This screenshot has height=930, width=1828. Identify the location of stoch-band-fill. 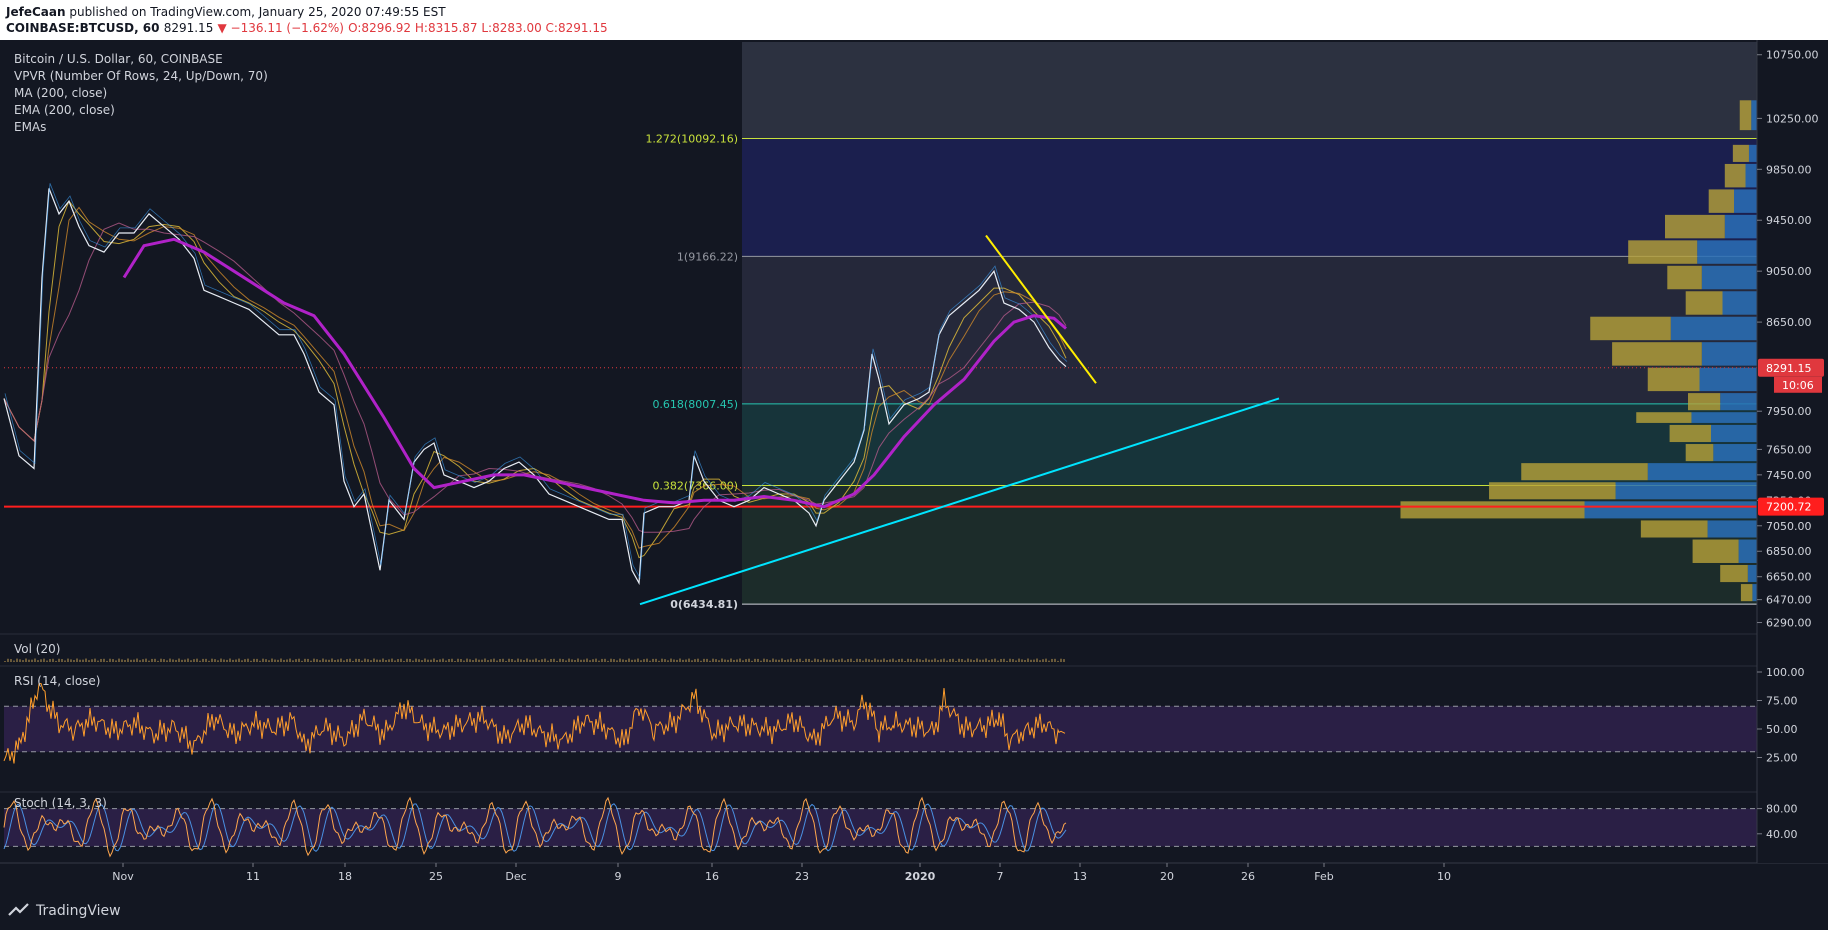
(880, 827).